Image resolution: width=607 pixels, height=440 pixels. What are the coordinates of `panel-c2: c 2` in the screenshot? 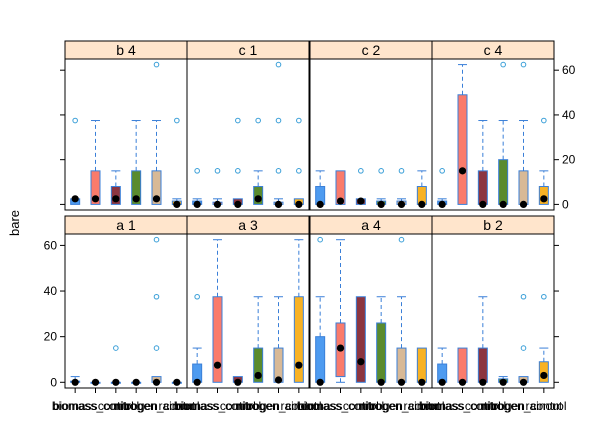 It's located at (371, 125).